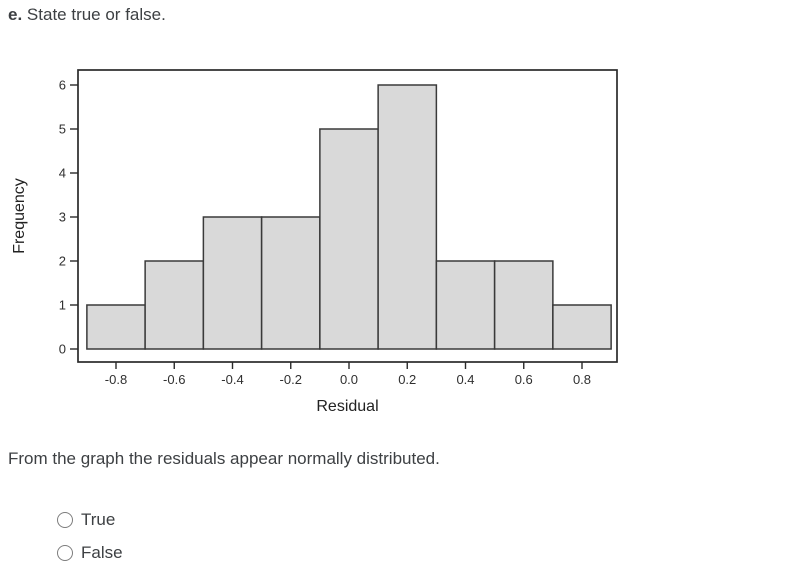 This screenshot has width=792, height=580. I want to click on x-tick-label: -0.2, so click(291, 379).